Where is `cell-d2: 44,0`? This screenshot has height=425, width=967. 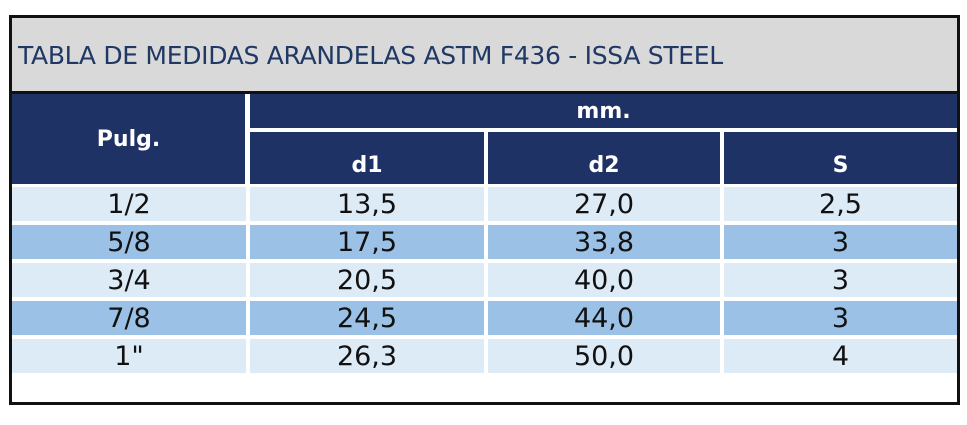
cell-d2: 44,0 is located at coordinates (604, 318).